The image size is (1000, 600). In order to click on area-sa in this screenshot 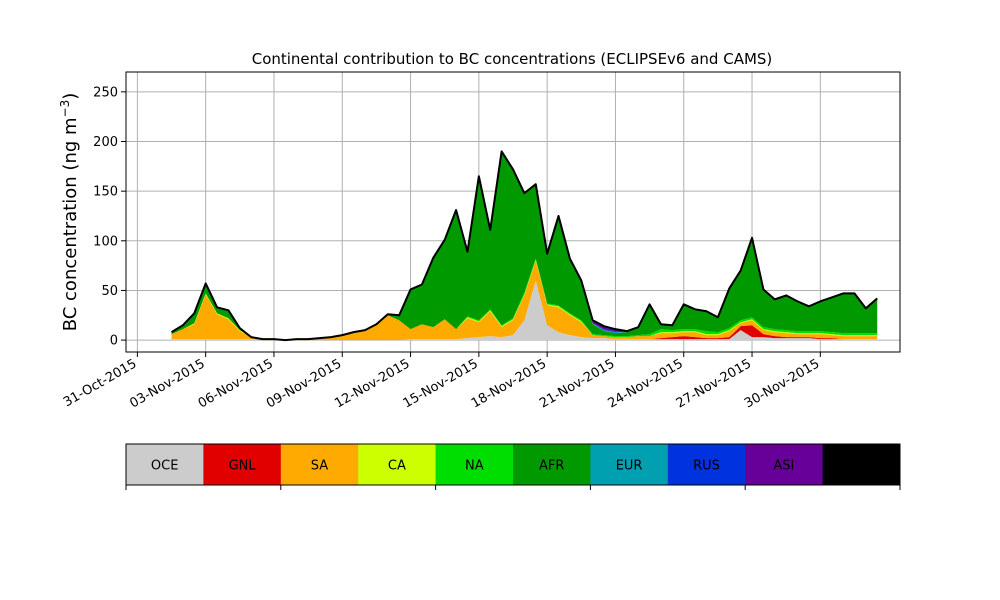, I will do `click(524, 300)`.